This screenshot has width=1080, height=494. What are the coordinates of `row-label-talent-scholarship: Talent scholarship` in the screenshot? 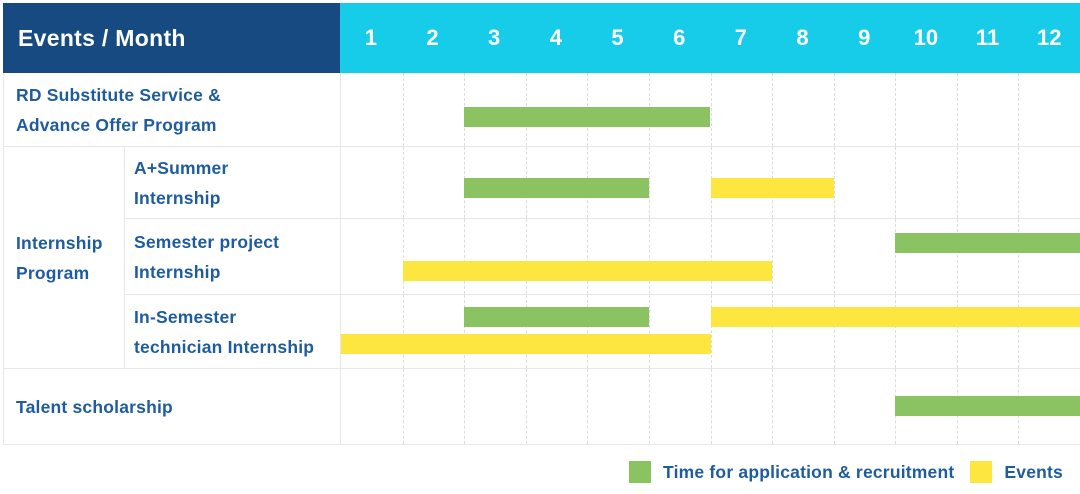 It's located at (172, 406).